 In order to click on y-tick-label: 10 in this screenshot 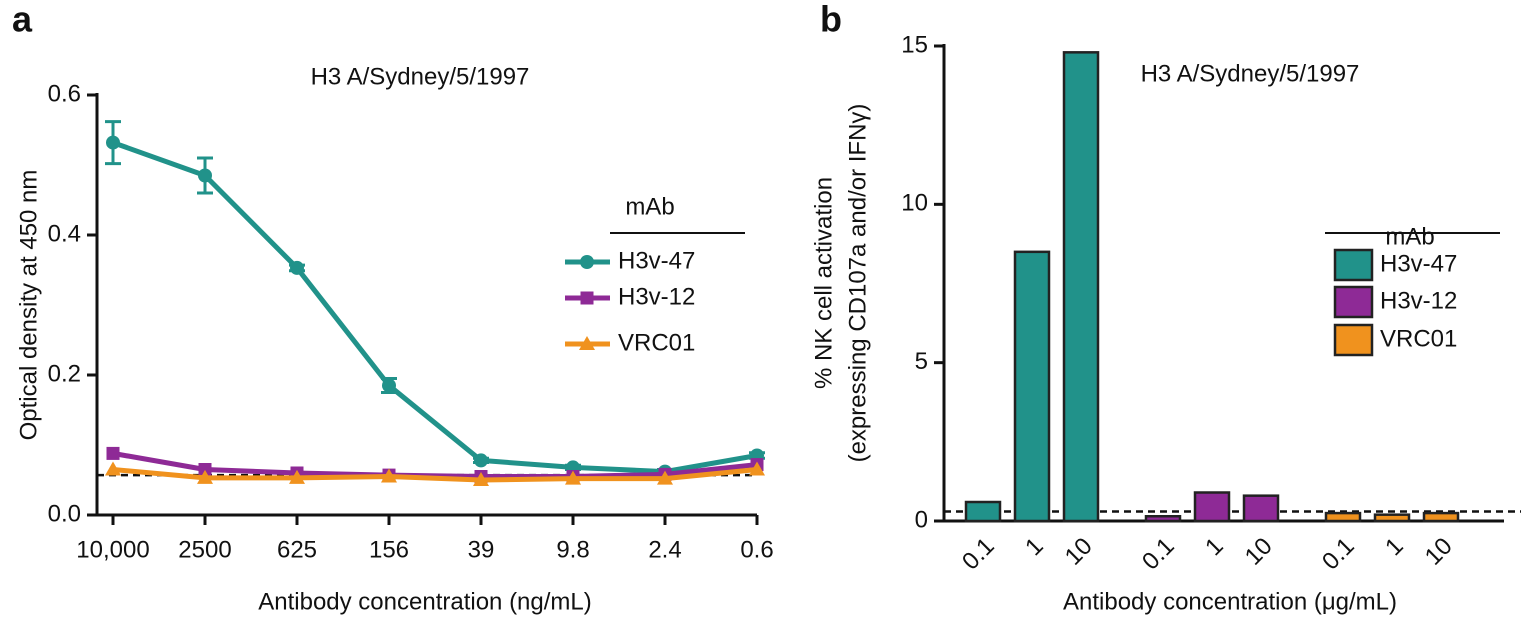, I will do `click(914, 203)`.